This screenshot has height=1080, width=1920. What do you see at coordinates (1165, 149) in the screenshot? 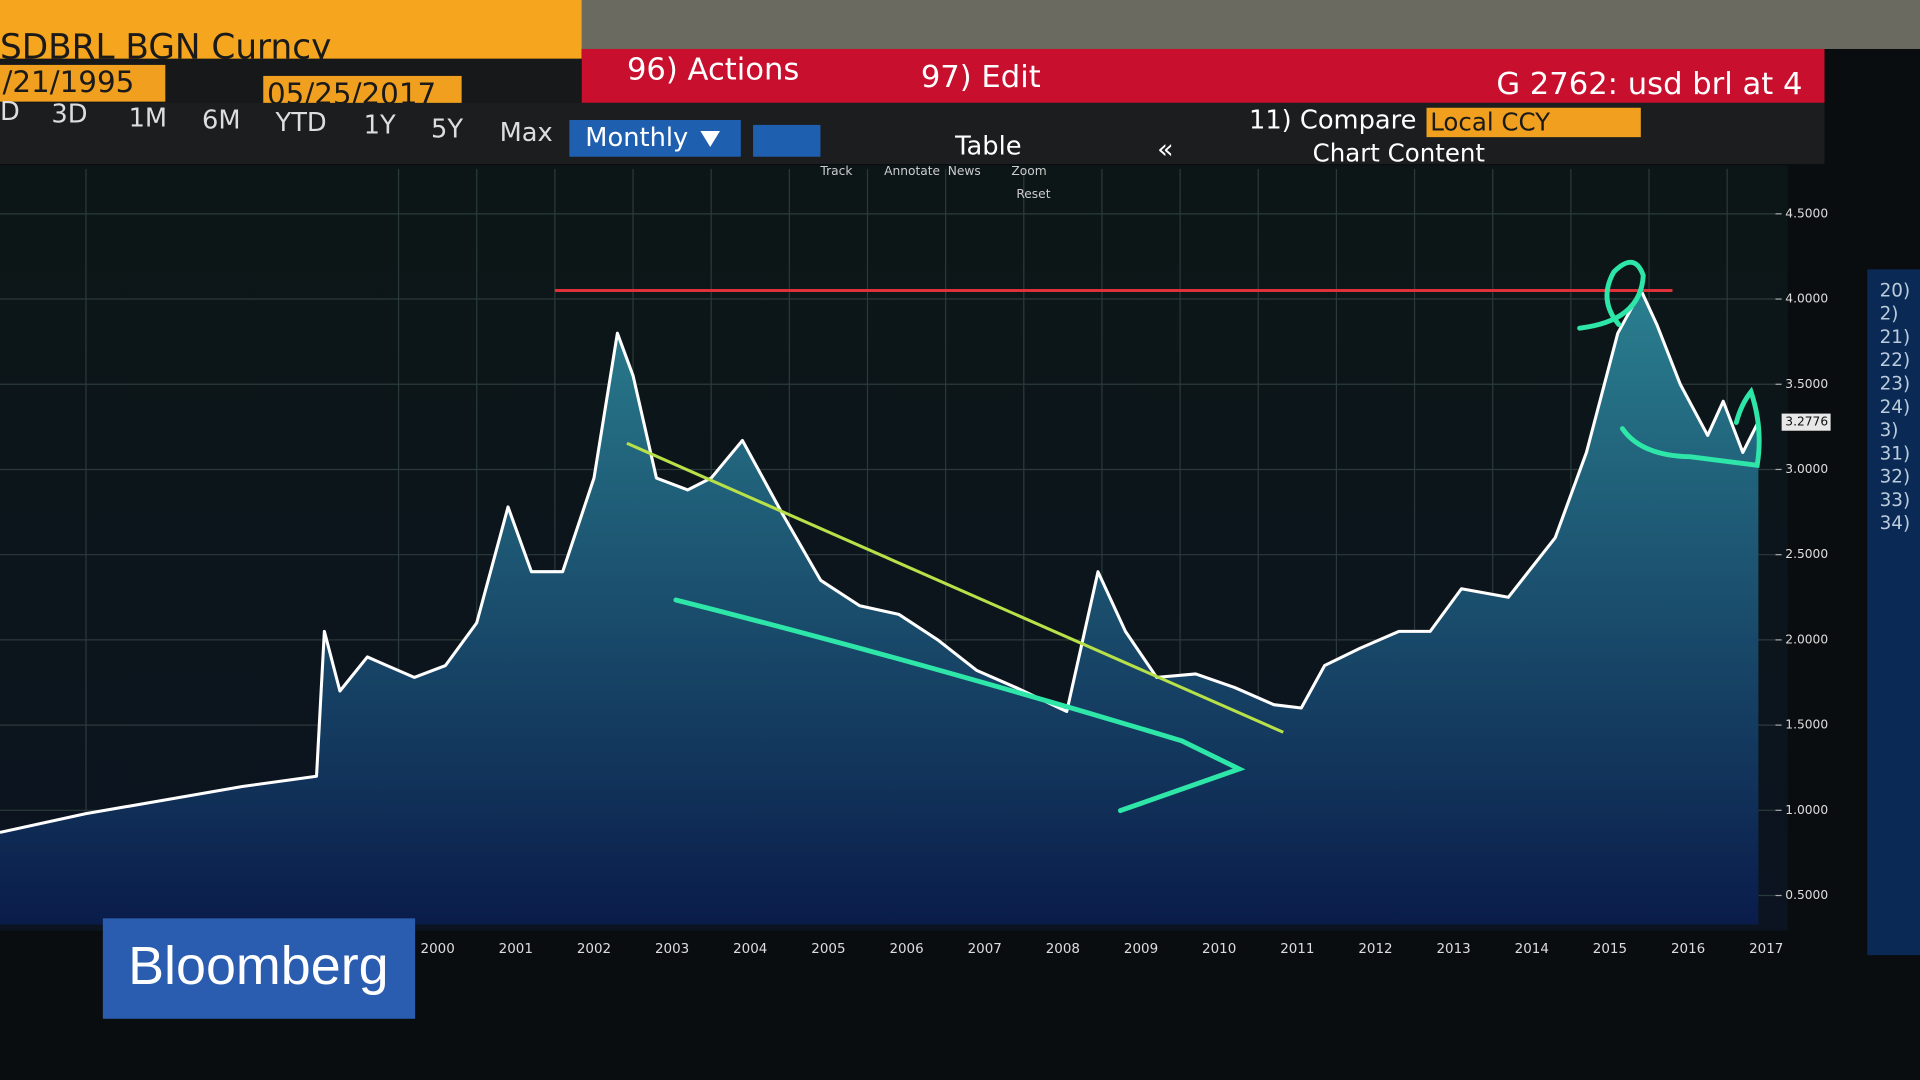
I see `collapse-icon: «` at bounding box center [1165, 149].